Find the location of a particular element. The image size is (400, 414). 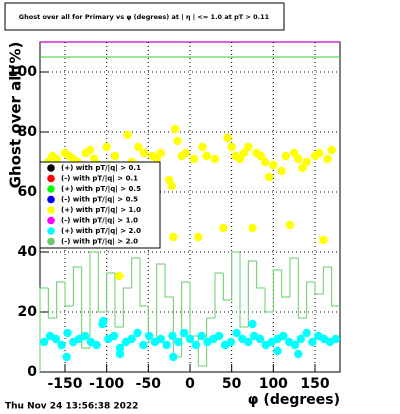

legend-label: (+) with pT/|q| > 2.0 is located at coordinates (101, 231).